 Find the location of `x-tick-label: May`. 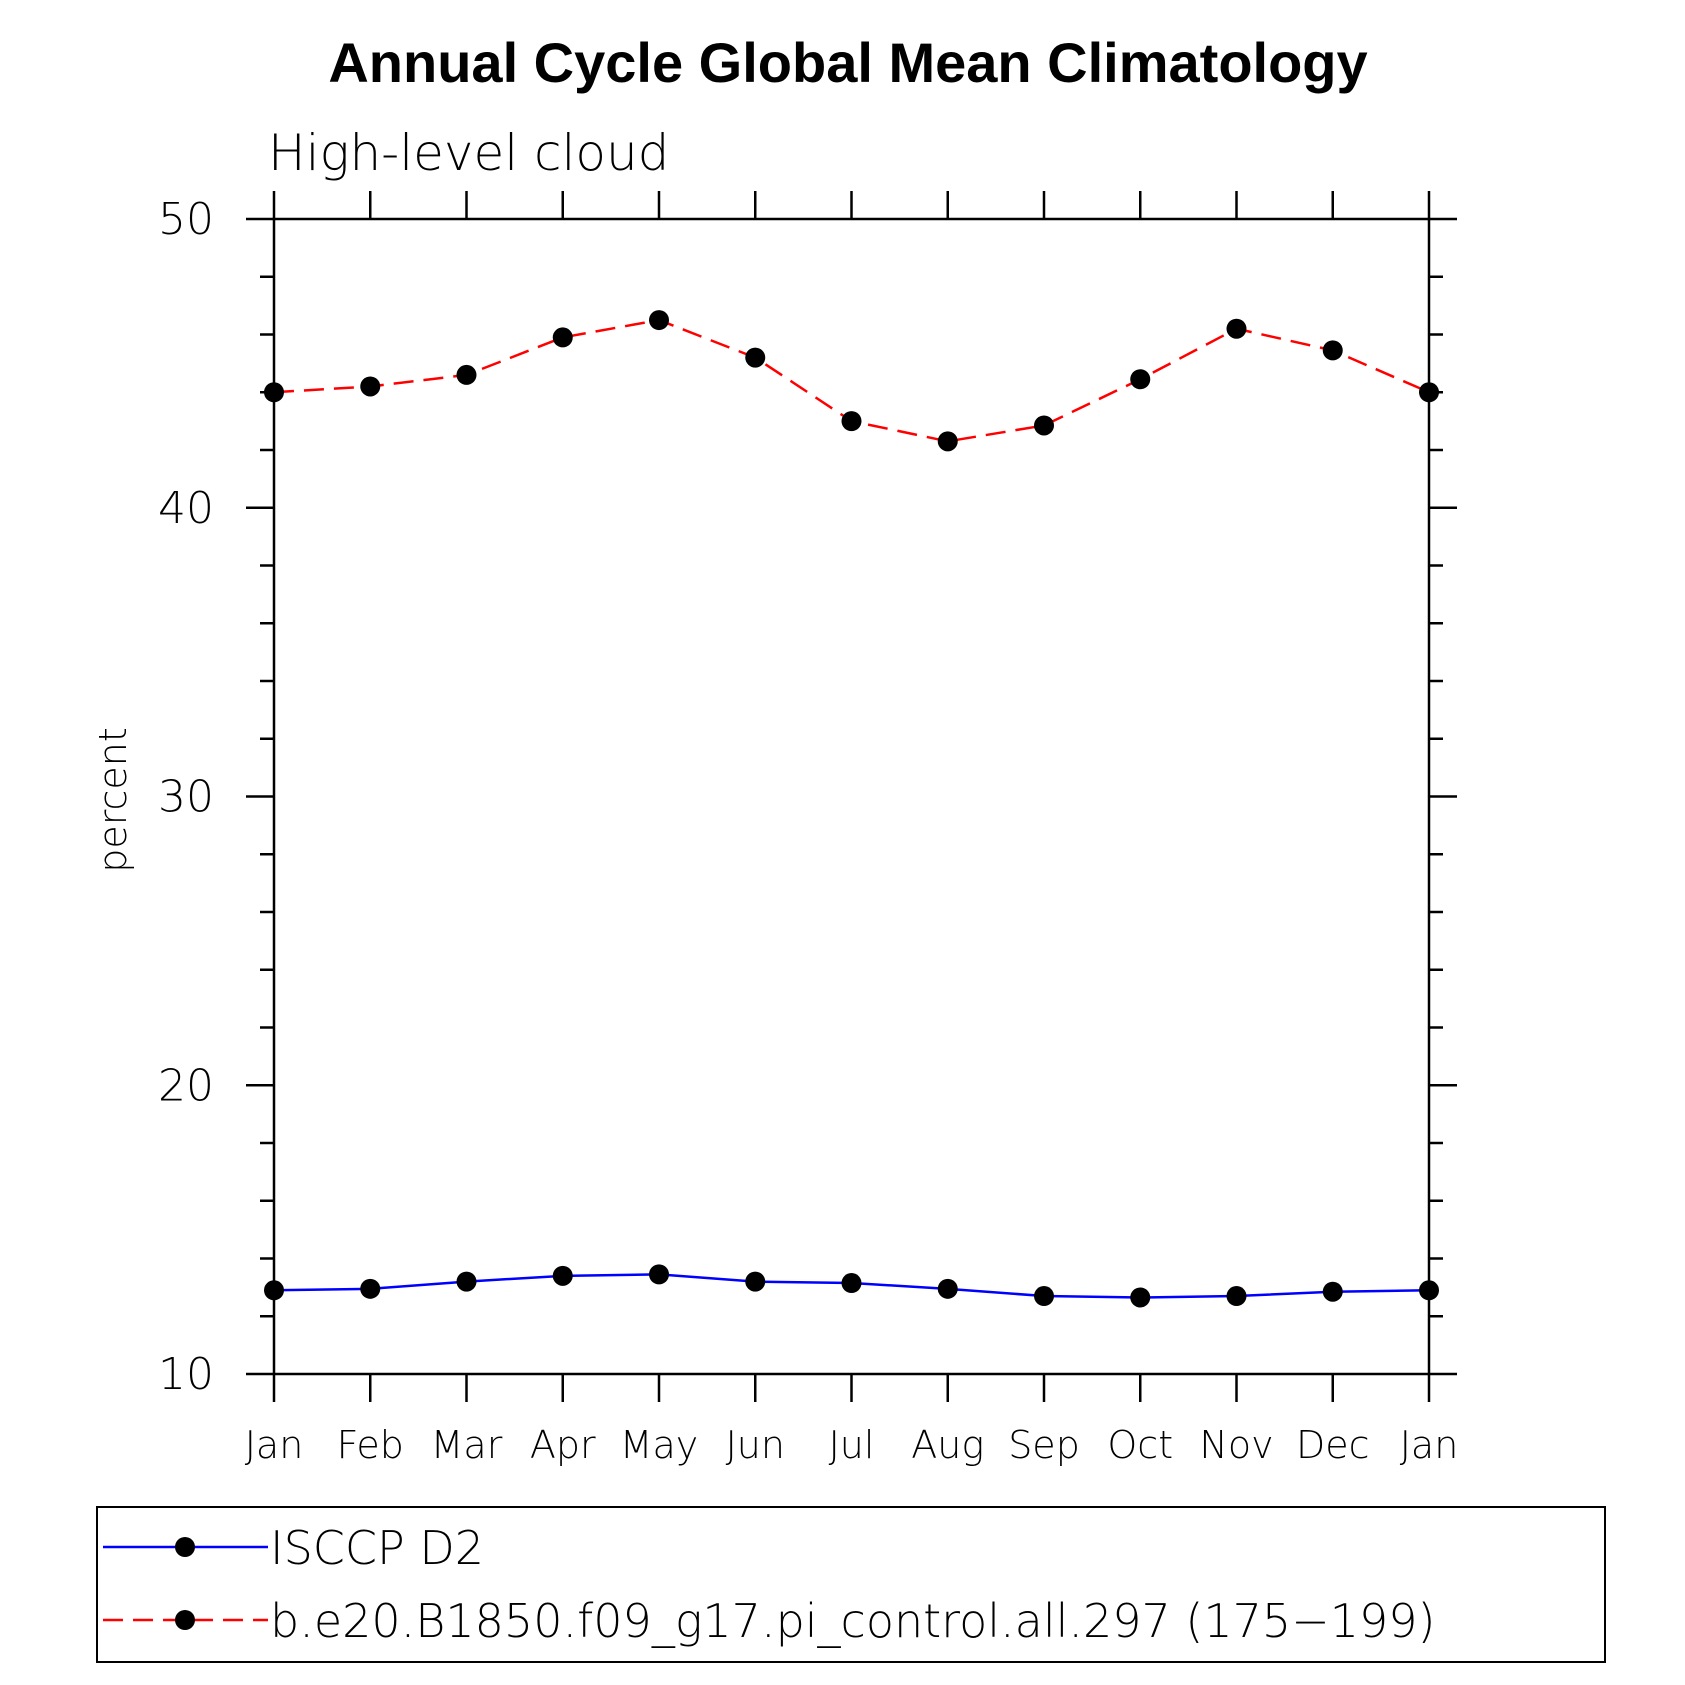

x-tick-label: May is located at coordinates (659, 1445).